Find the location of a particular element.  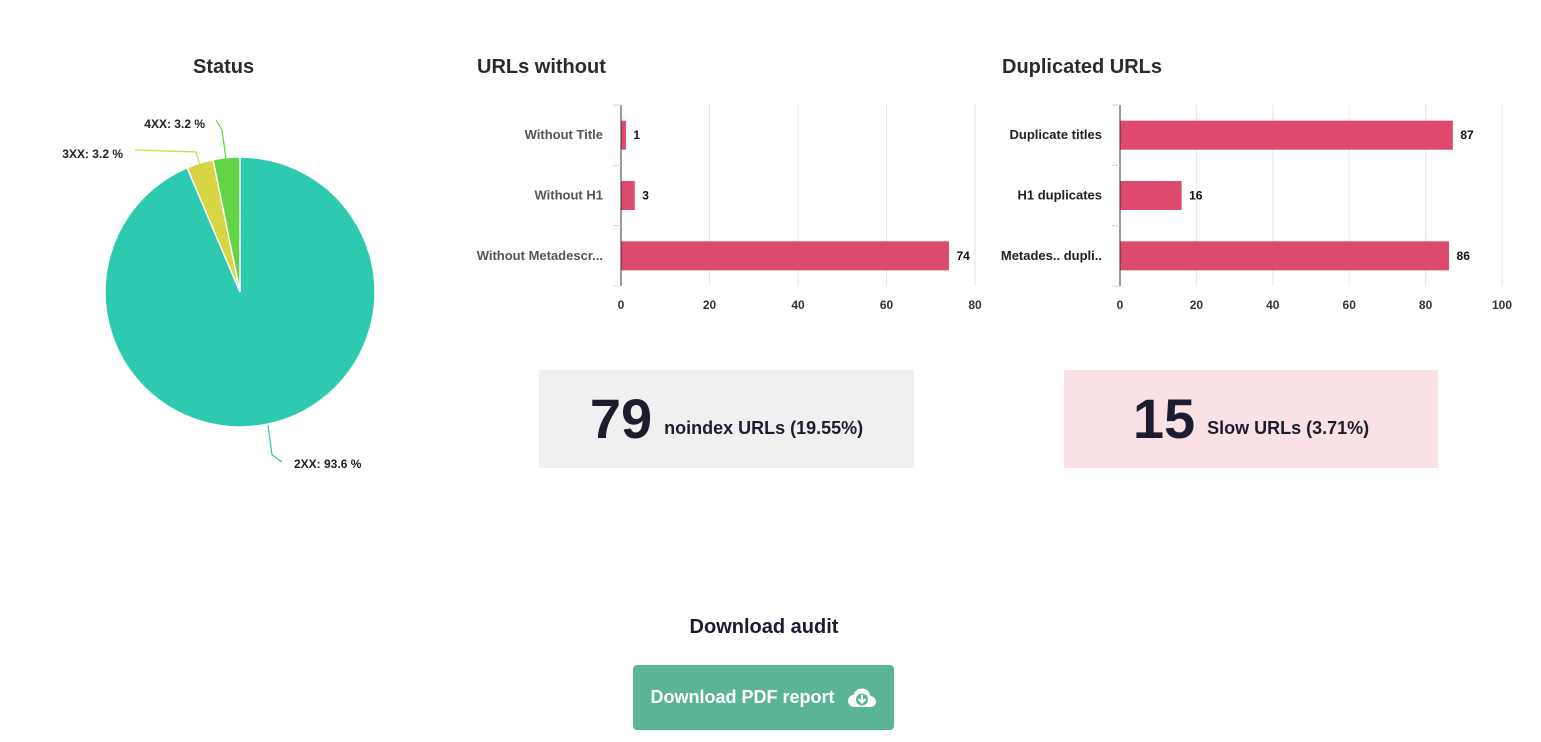

bar1-data-label-0: 1 is located at coordinates (636, 135).